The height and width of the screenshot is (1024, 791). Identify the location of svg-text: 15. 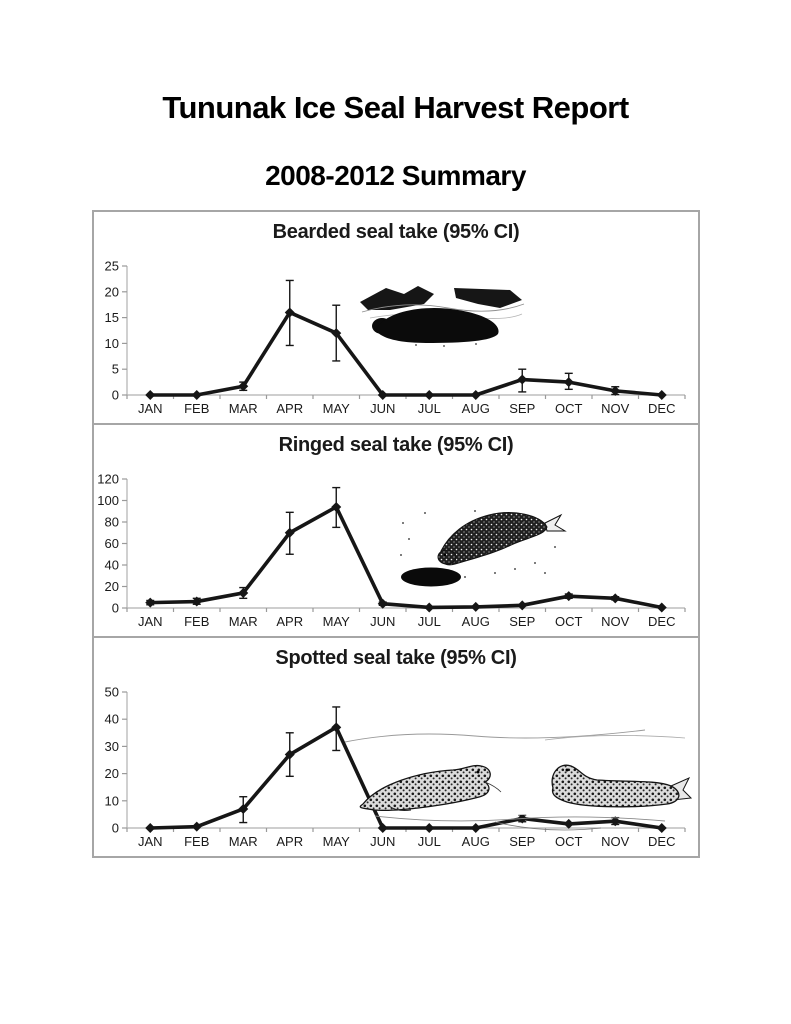
(112, 317).